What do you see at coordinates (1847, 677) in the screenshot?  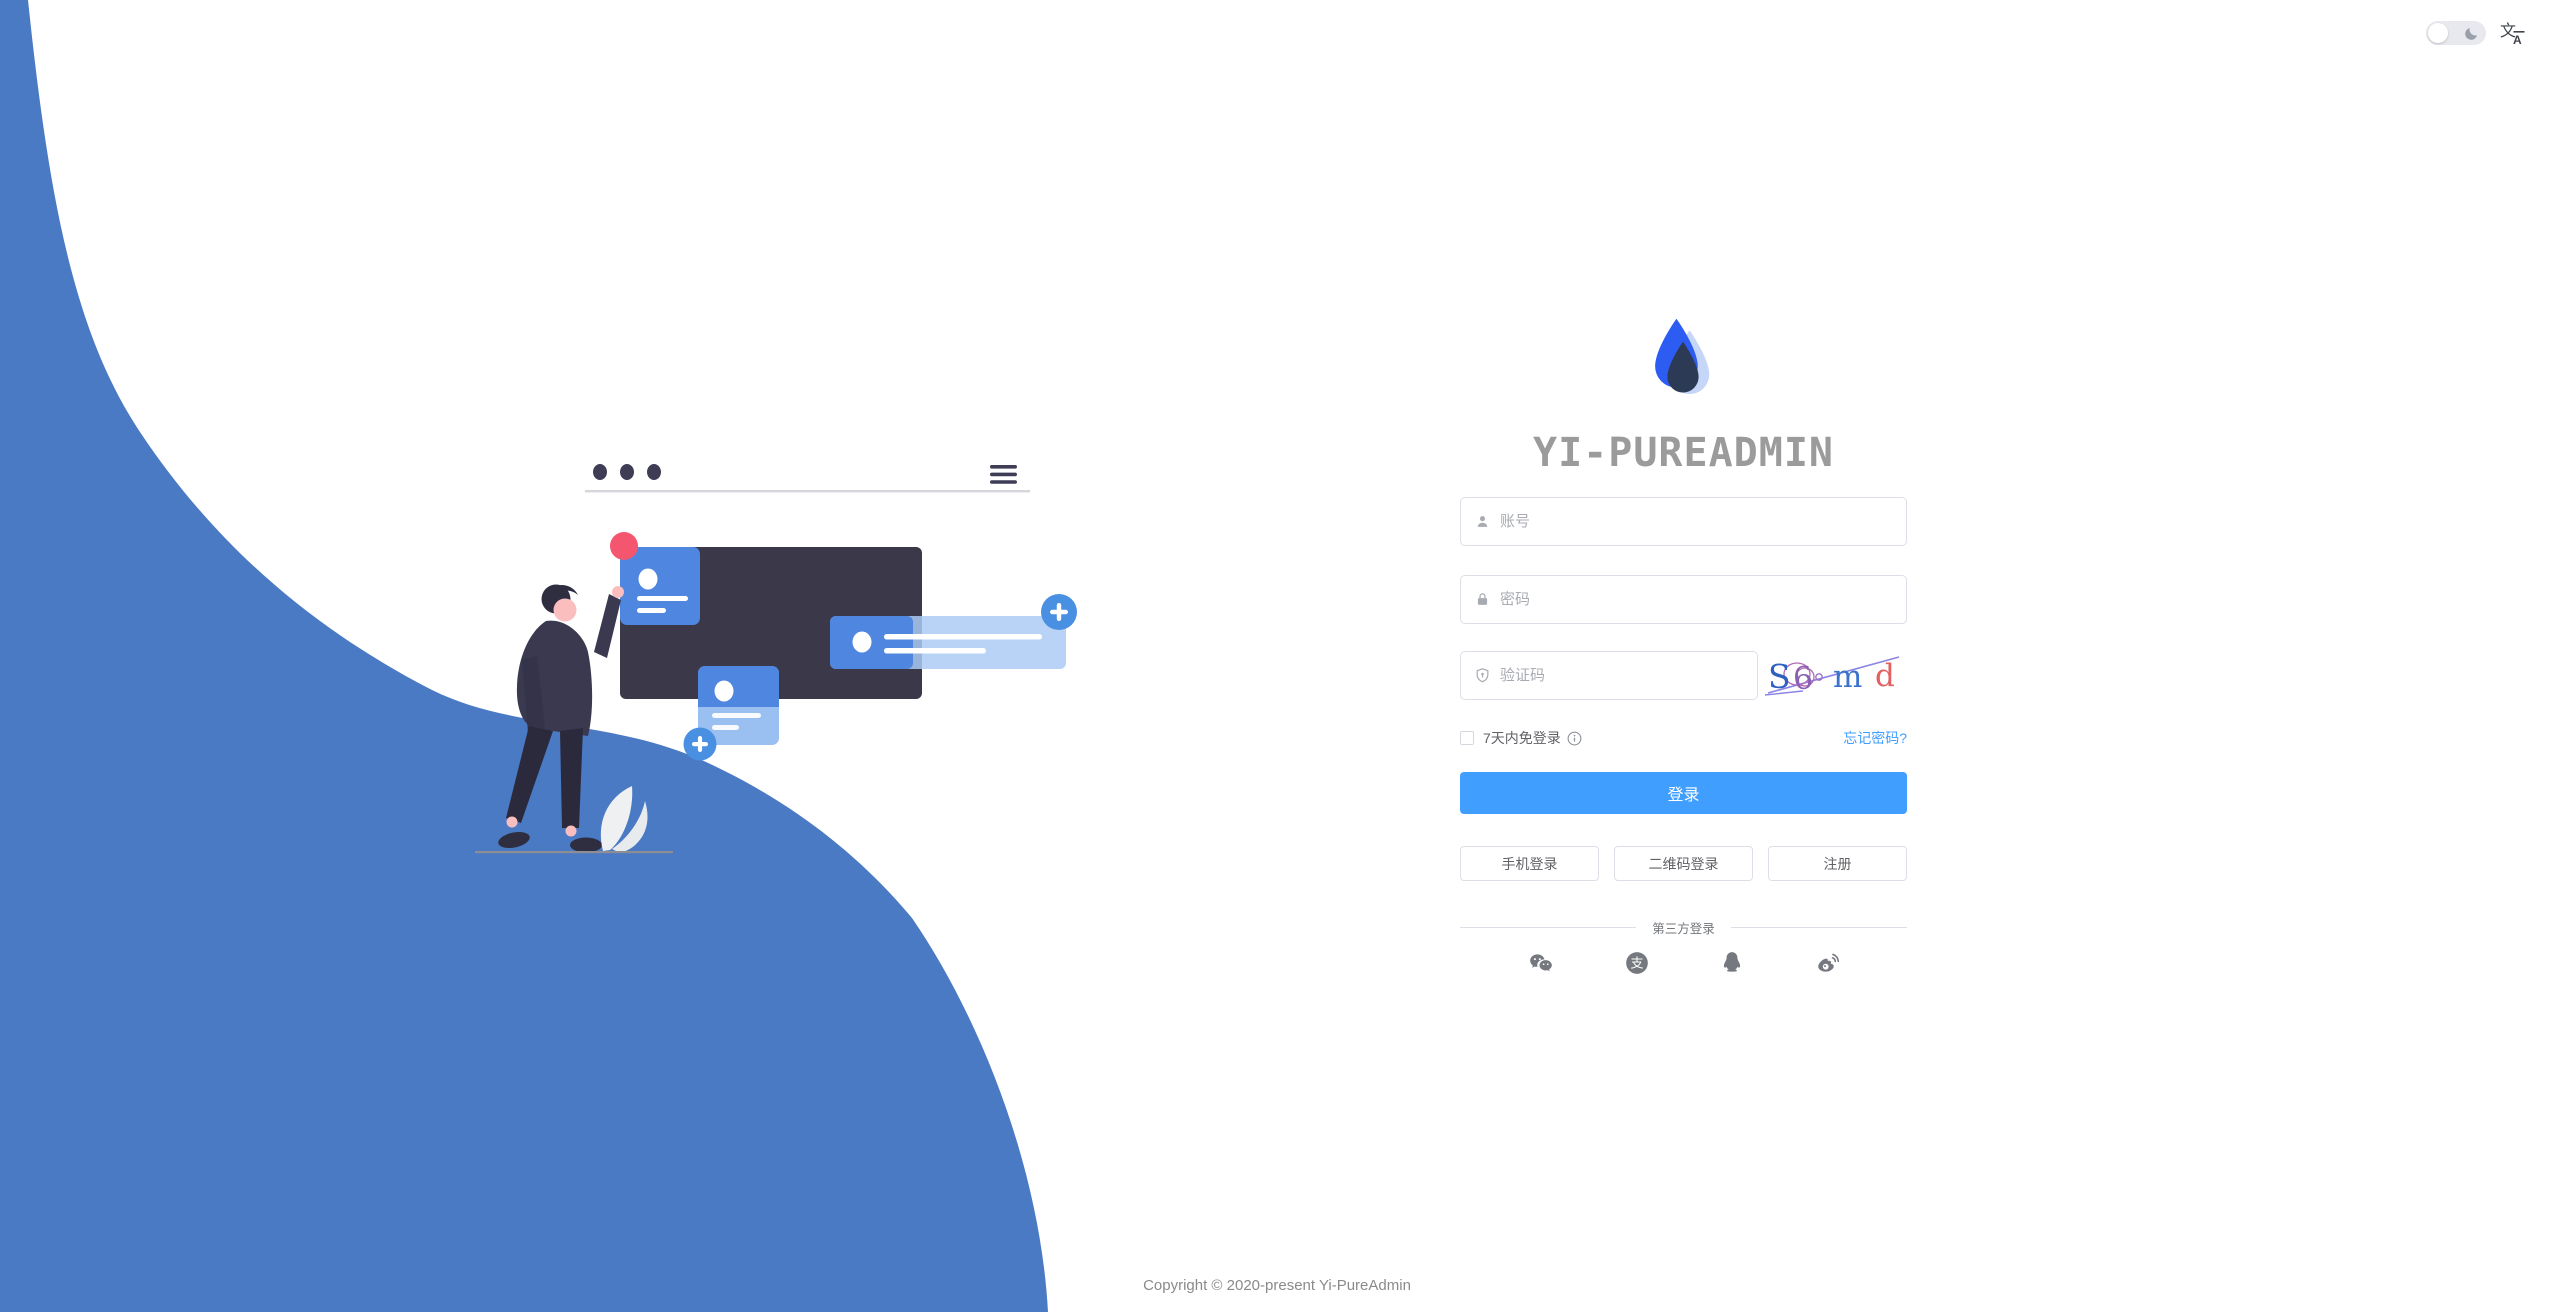 I see `svg-text: m` at bounding box center [1847, 677].